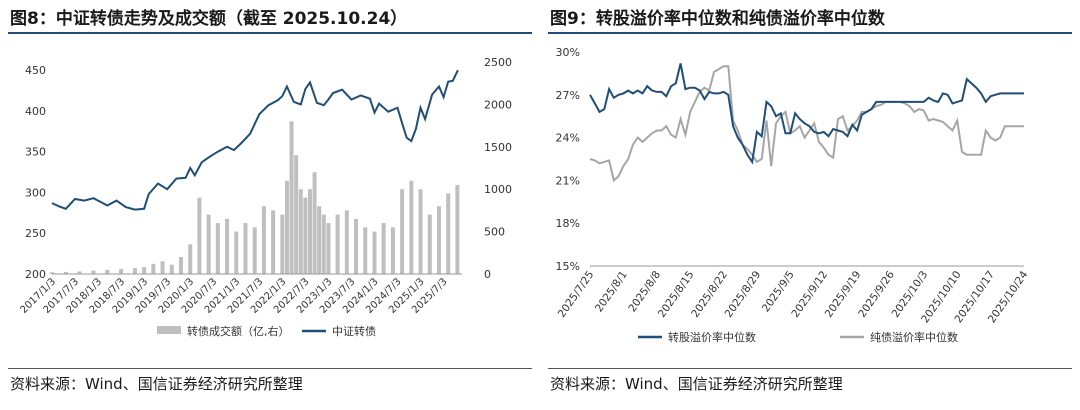 Image resolution: width=1080 pixels, height=410 pixels. Describe the element at coordinates (568, 266) in the screenshot. I see `y-tick-label: 15%` at that location.